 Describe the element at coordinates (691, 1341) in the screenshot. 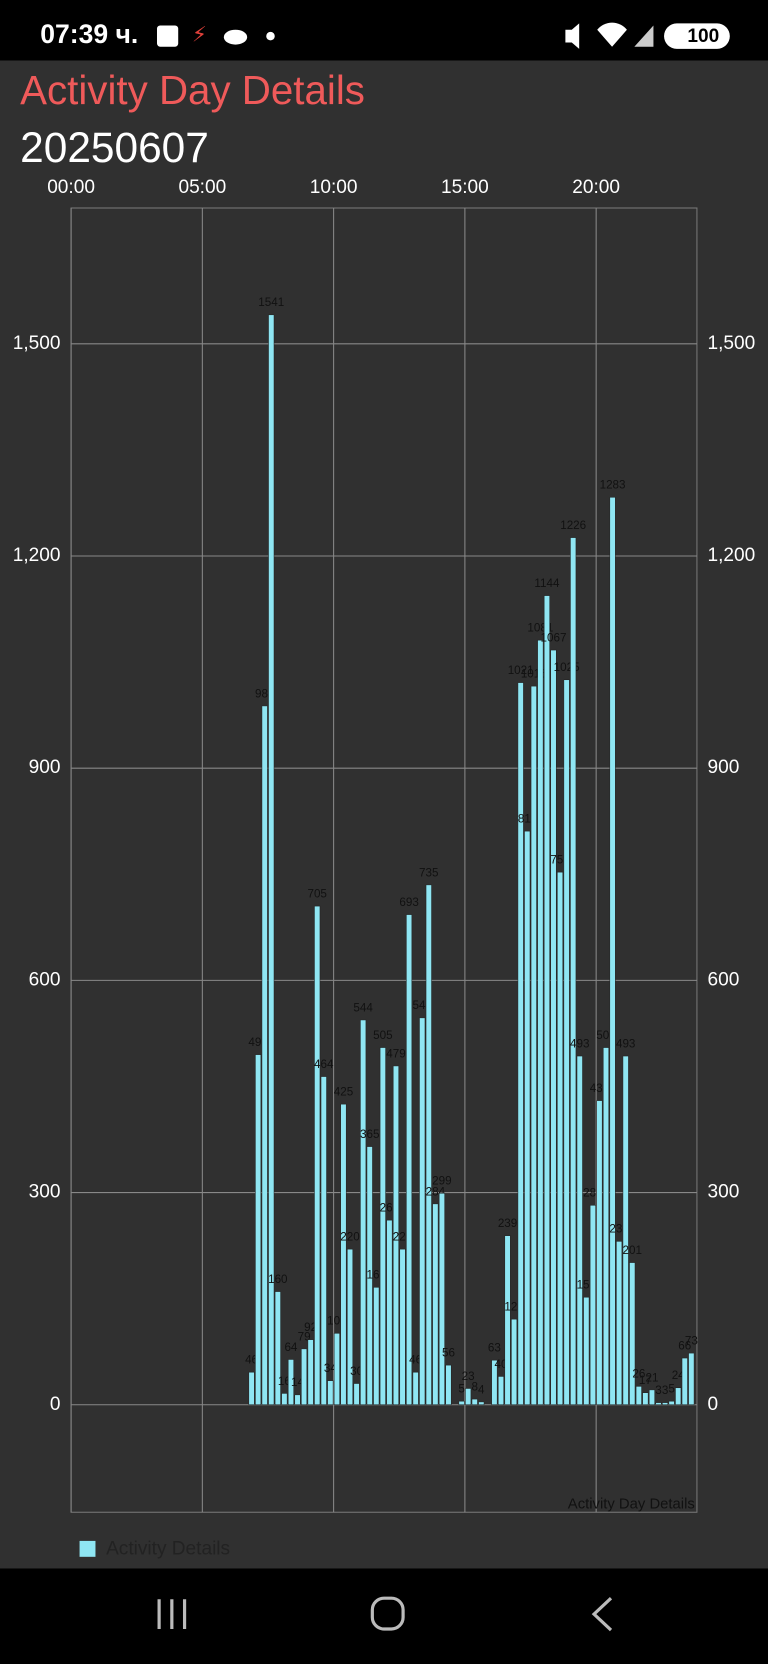

I see `data-label: 73` at that location.